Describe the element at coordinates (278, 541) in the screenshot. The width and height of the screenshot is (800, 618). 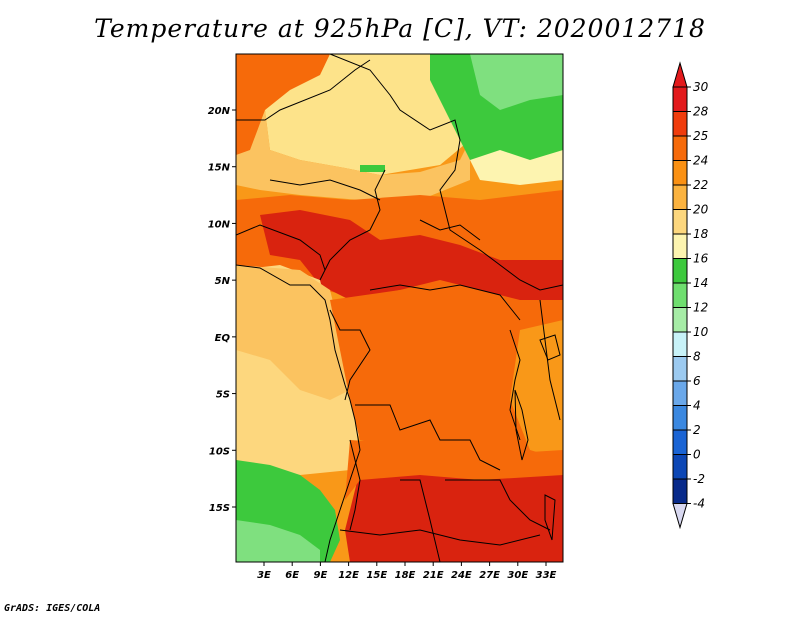
I see `light-green-southwest` at that location.